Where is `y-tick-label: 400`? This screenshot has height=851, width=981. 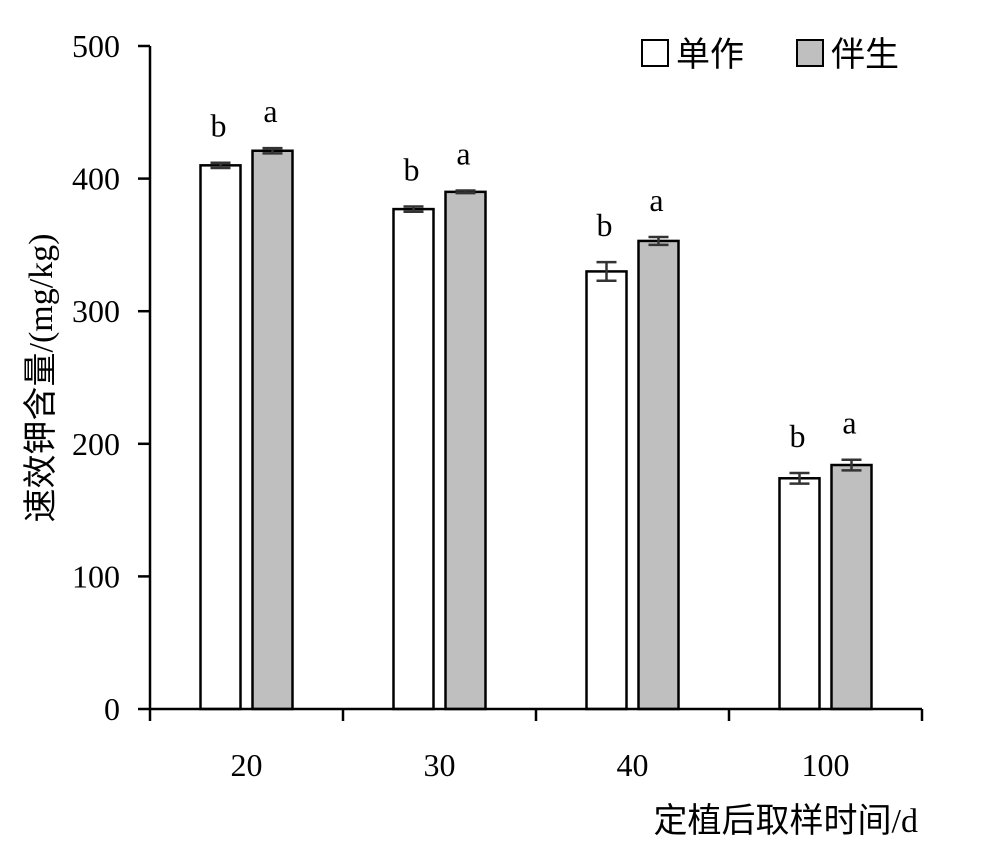 y-tick-label: 400 is located at coordinates (96, 179).